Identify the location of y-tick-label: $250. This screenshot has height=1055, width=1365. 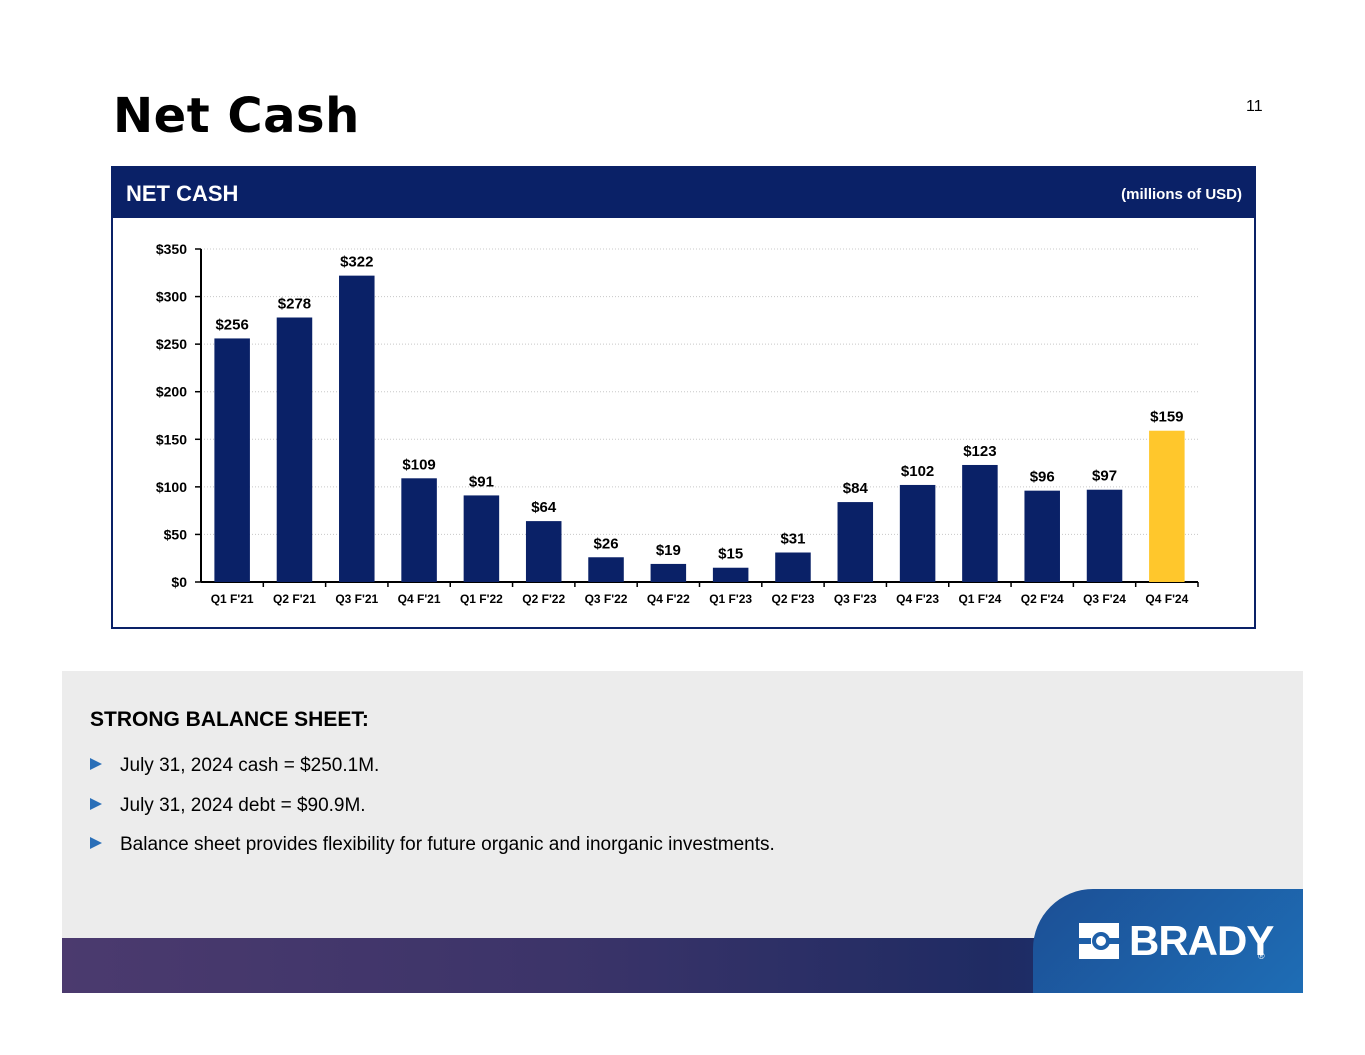
(171, 344).